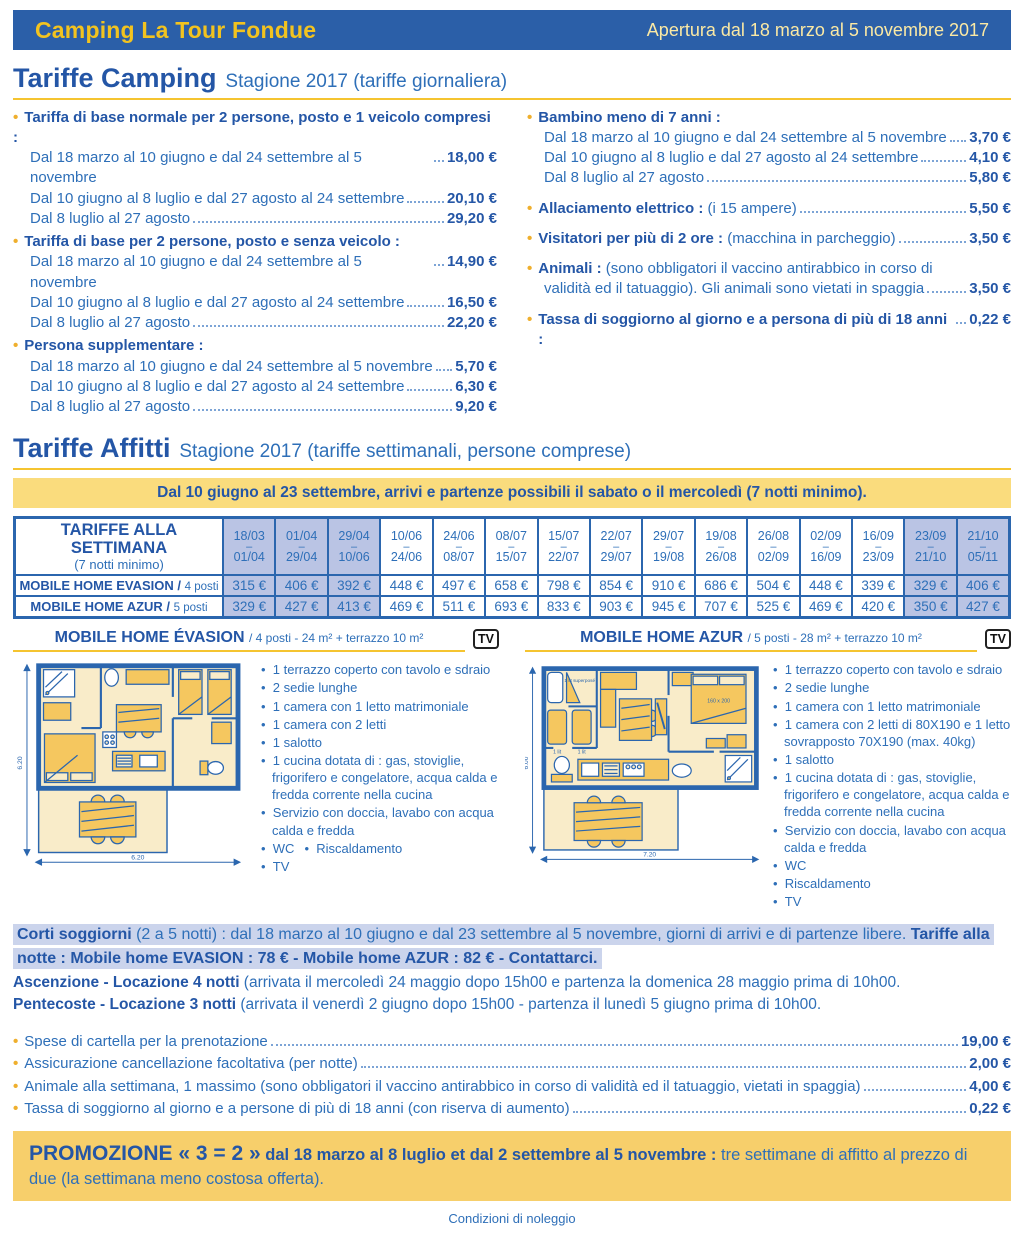  I want to click on sofa-icon, so click(147, 677).